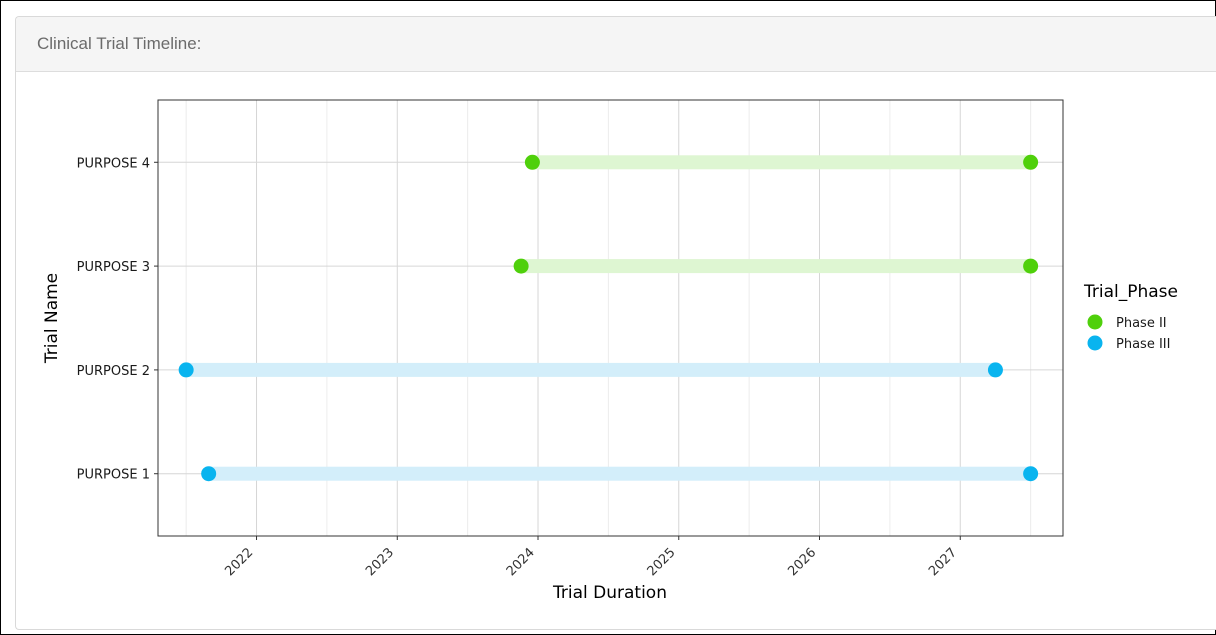  What do you see at coordinates (609, 593) in the screenshot?
I see `x-axis-title: Trial Duration` at bounding box center [609, 593].